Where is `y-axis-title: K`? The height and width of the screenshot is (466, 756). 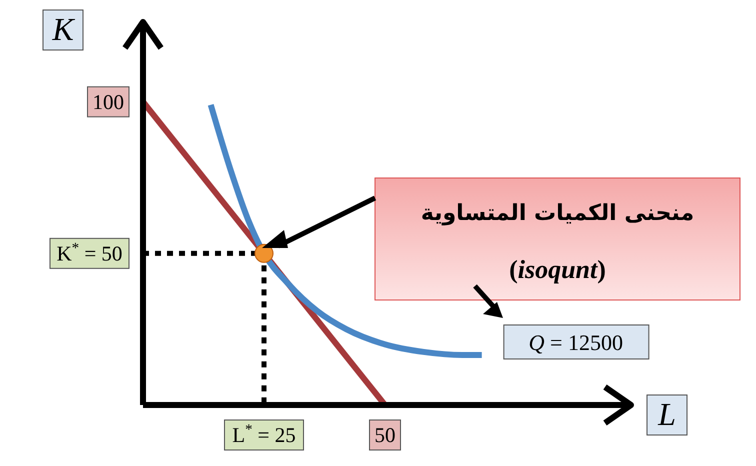
y-axis-title: K is located at coordinates (63, 29).